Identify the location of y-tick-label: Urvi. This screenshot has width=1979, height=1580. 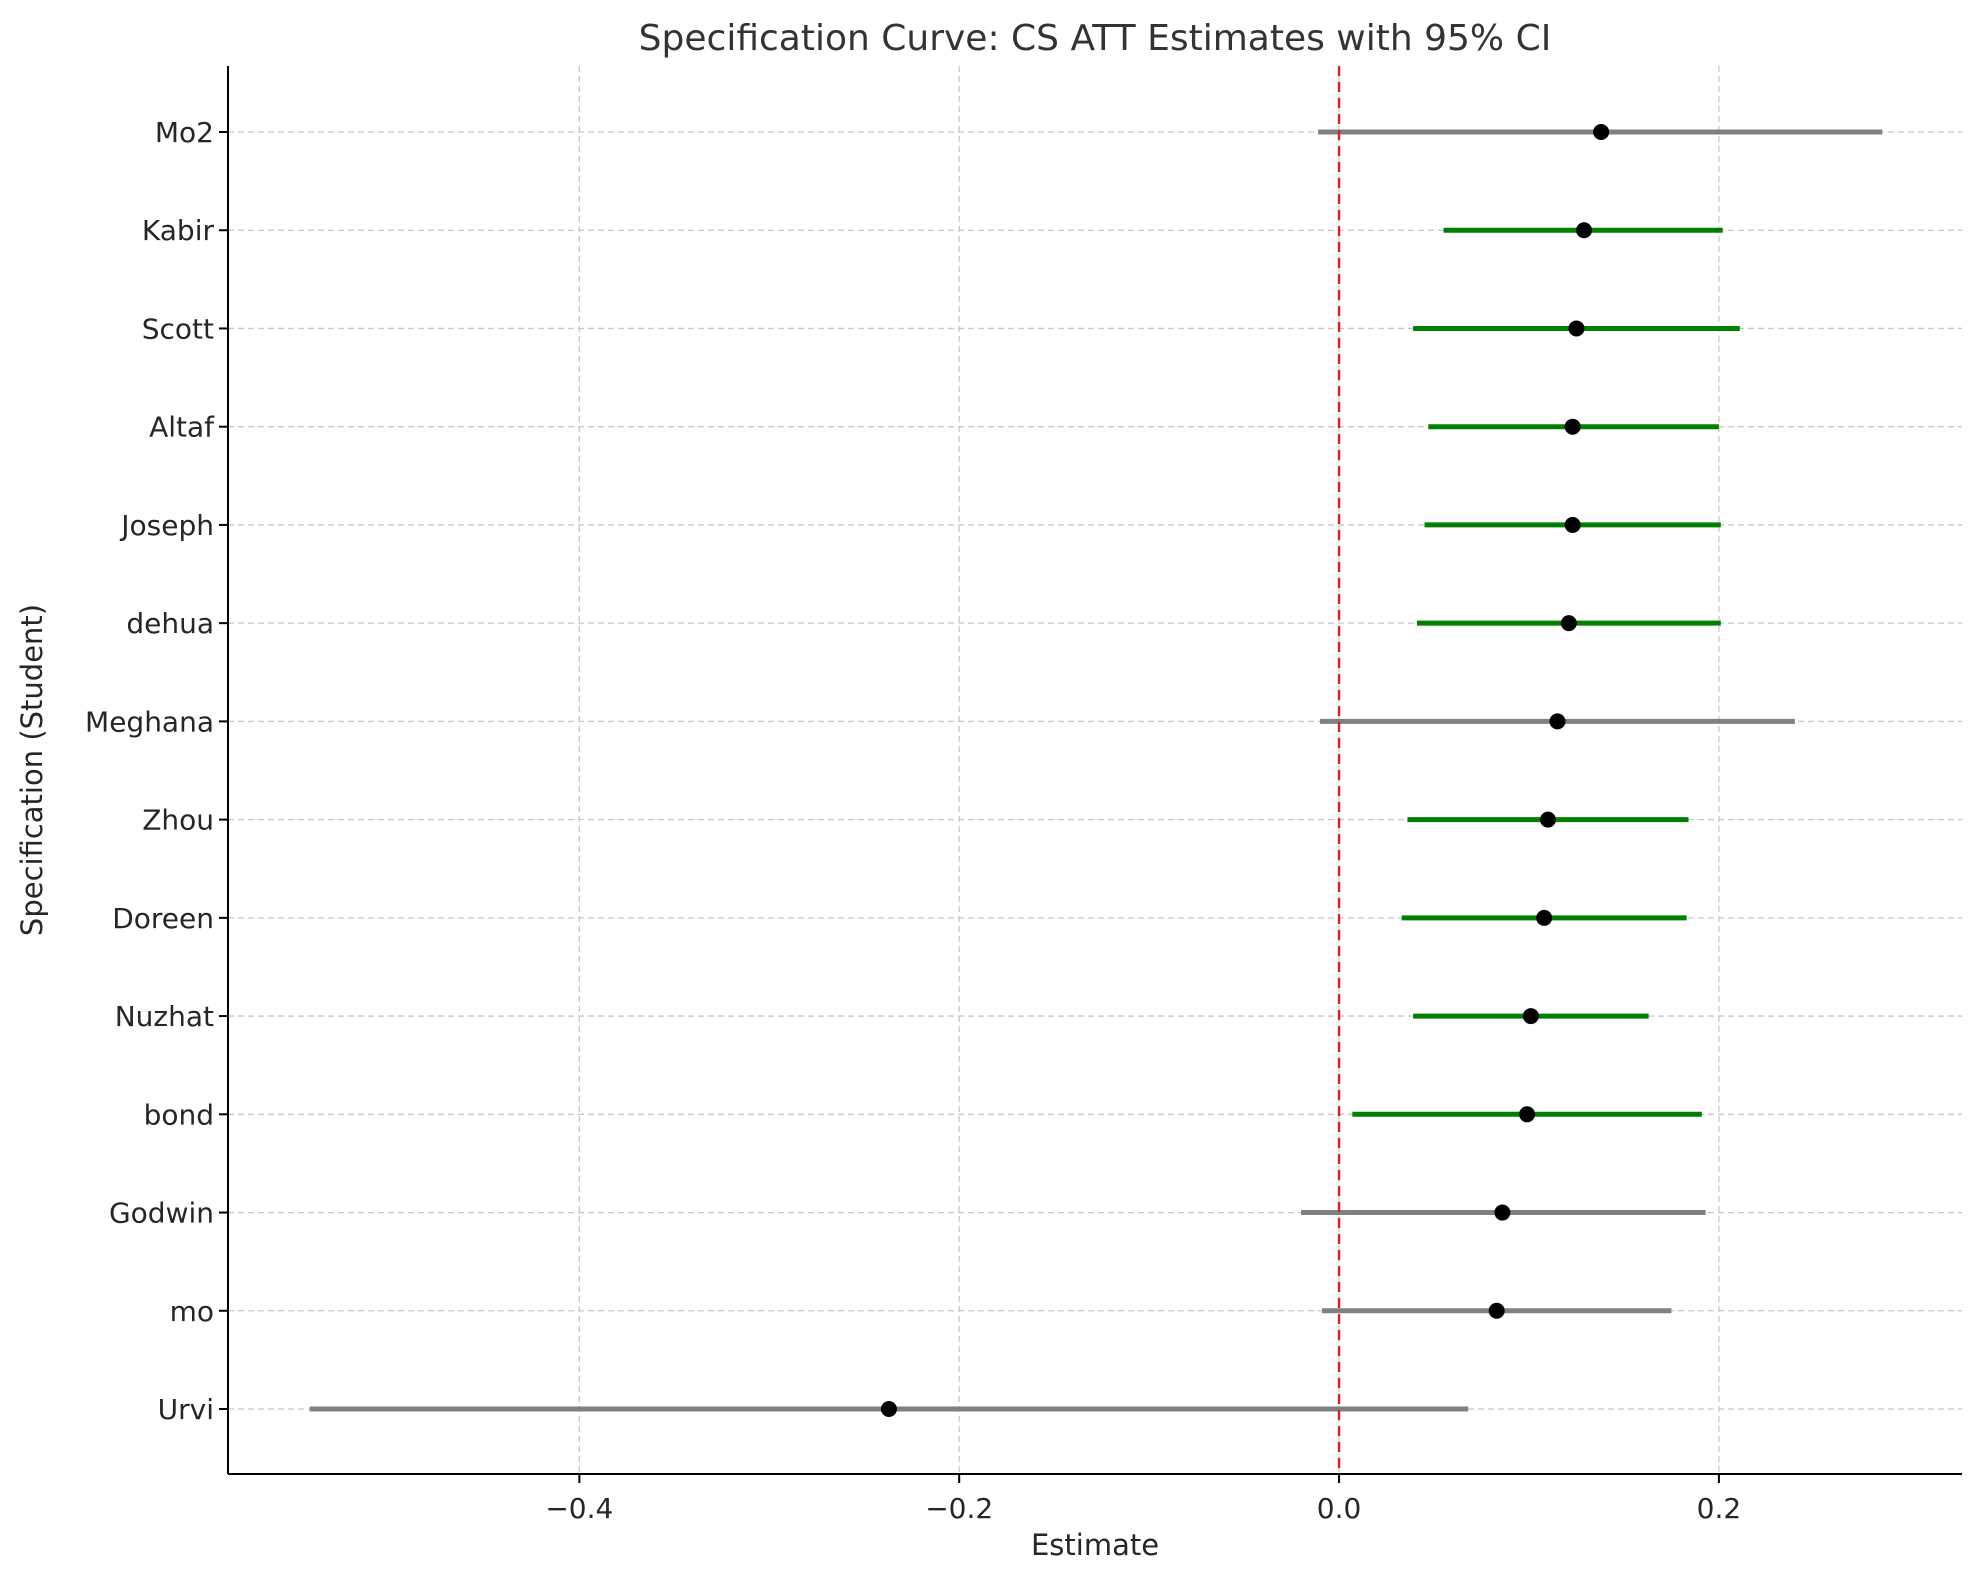
(186, 1409).